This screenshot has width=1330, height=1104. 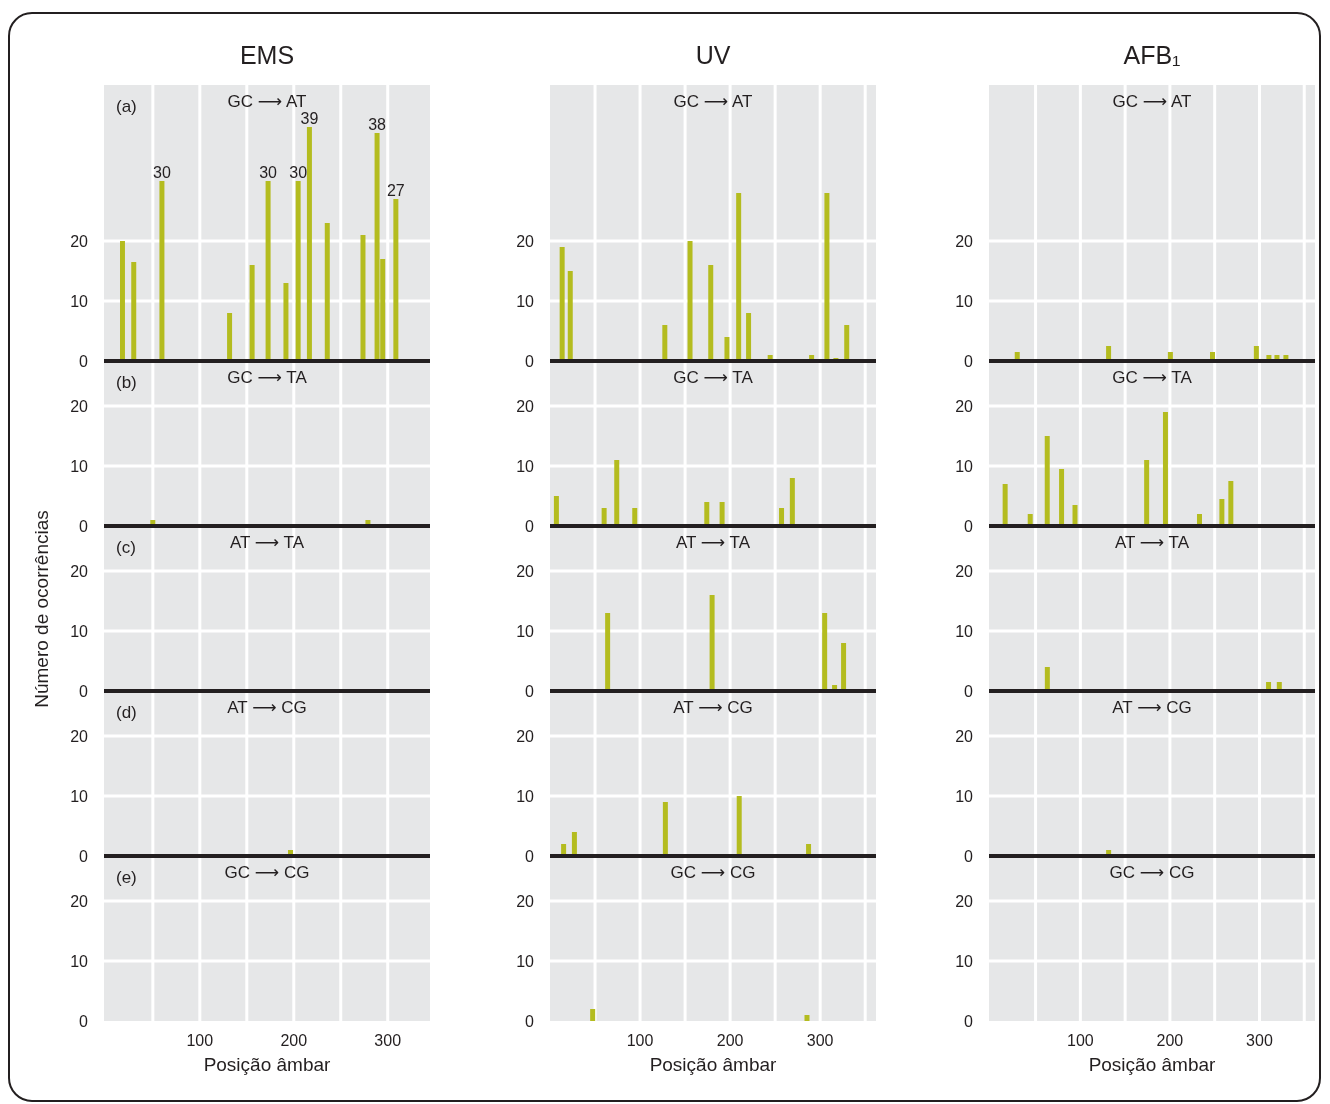 I want to click on chart-title: EMS, so click(x=267, y=55).